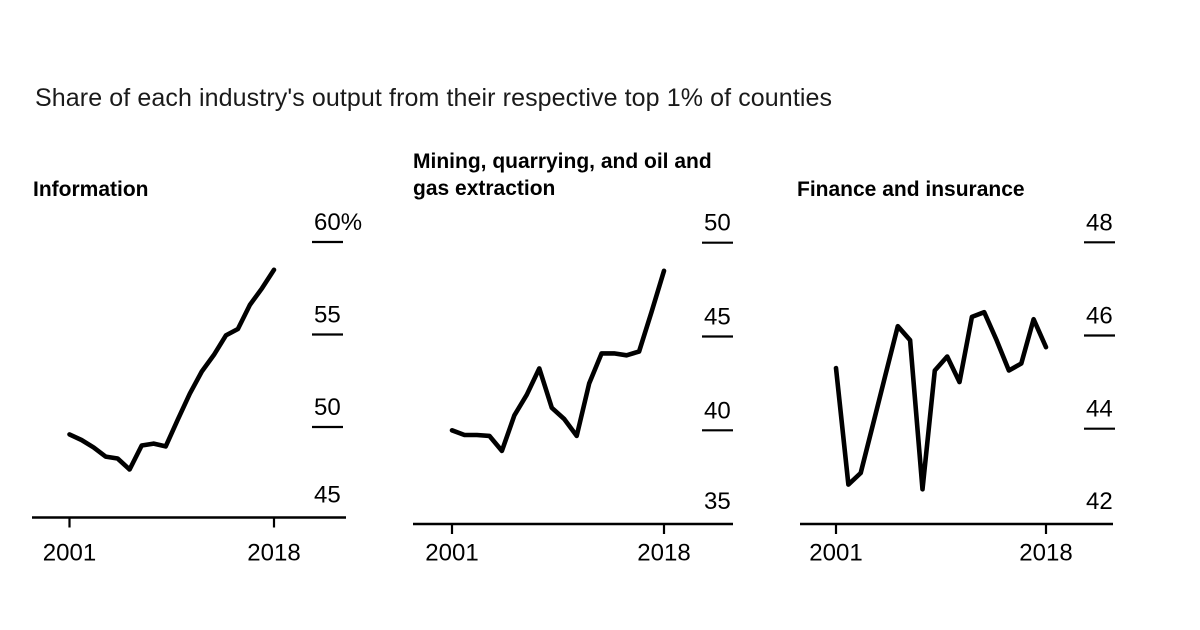 The width and height of the screenshot is (1200, 630). I want to click on y-tick-label-information-60: 60%, so click(338, 222).